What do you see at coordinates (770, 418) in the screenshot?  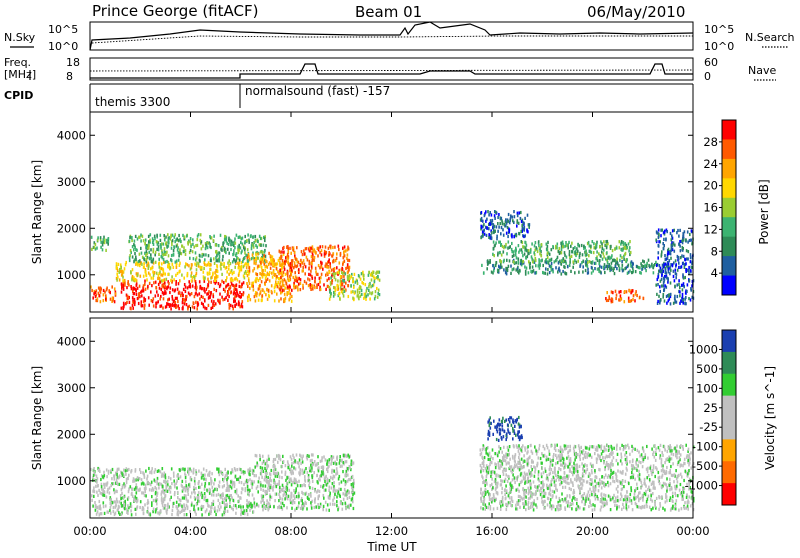 I see `velocity-colorbar-label: Velocity [m s^-1]` at bounding box center [770, 418].